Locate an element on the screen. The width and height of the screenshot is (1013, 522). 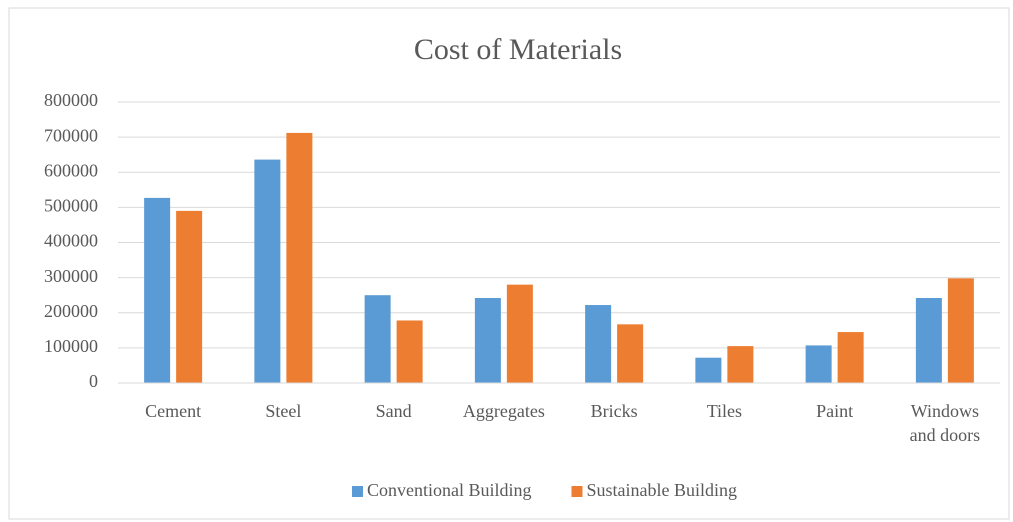
x-tick-label: Tiles is located at coordinates (724, 411).